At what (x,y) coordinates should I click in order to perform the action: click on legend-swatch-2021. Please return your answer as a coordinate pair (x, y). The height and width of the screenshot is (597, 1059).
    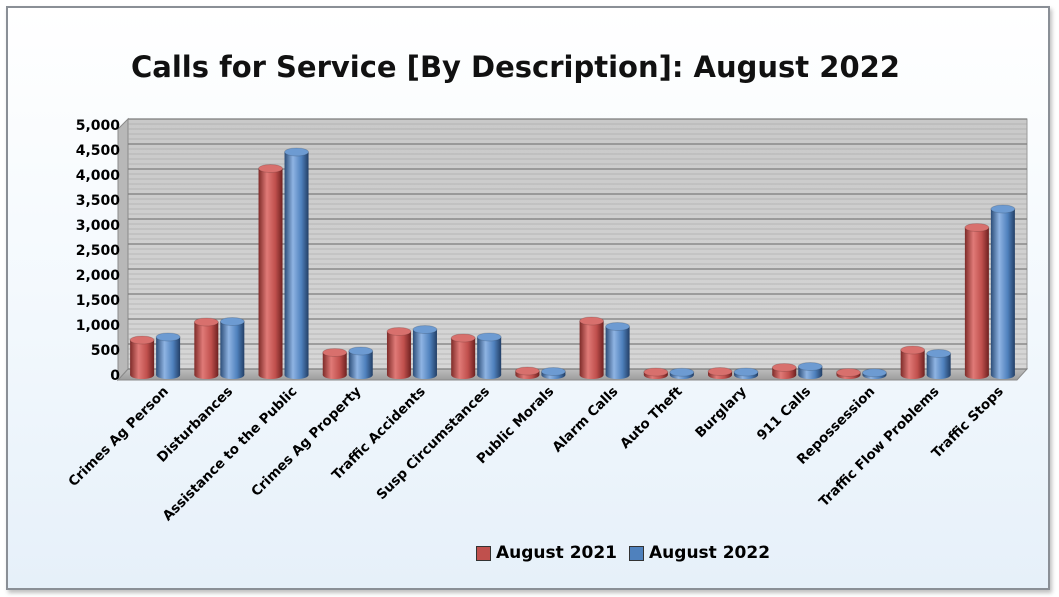
    Looking at the image, I should click on (483, 553).